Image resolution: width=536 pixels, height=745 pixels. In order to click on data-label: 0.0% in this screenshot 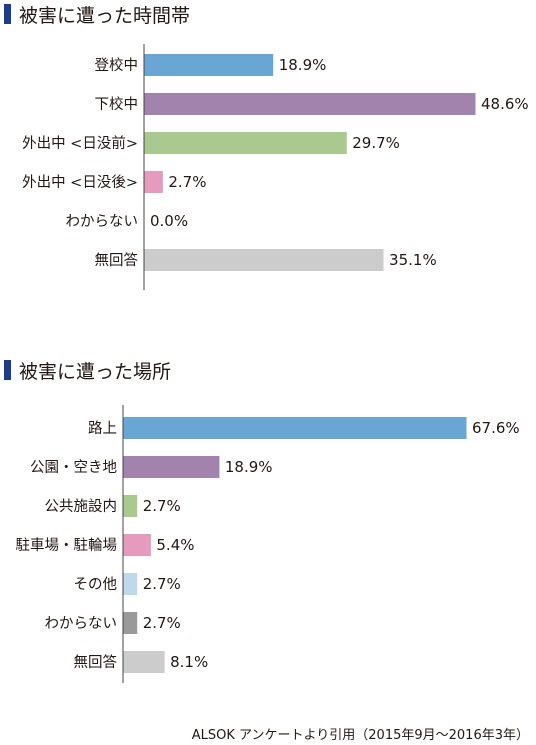, I will do `click(169, 221)`.